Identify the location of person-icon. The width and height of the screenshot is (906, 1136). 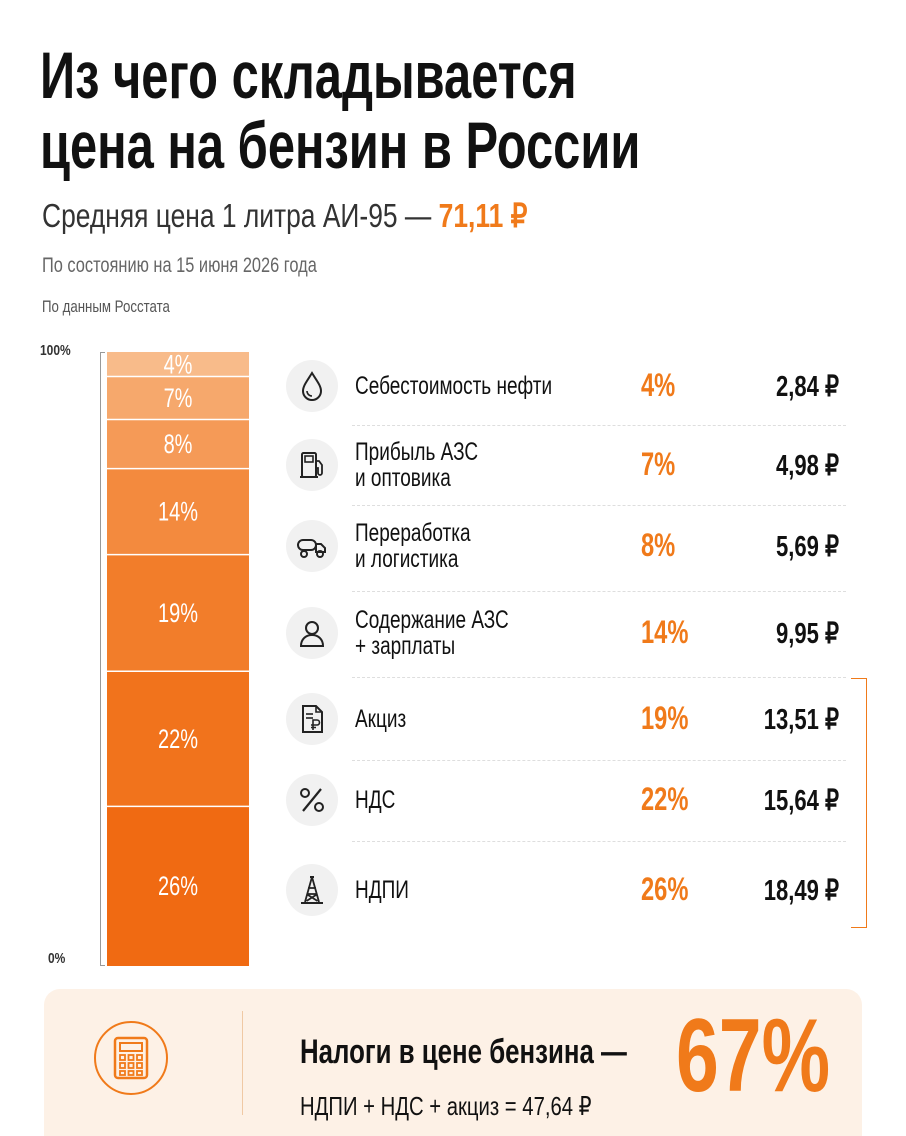
(312, 633).